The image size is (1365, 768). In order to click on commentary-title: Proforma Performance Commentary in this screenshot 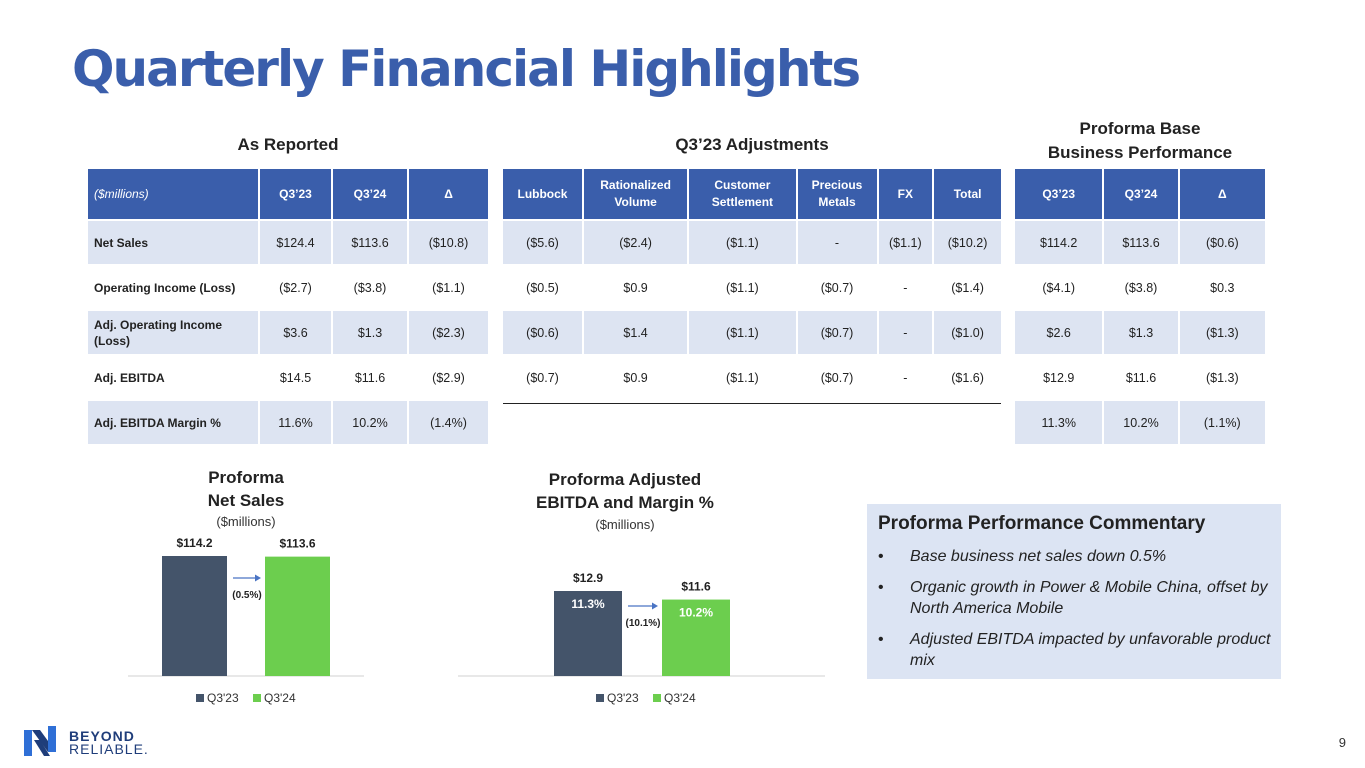, I will do `click(1042, 523)`.